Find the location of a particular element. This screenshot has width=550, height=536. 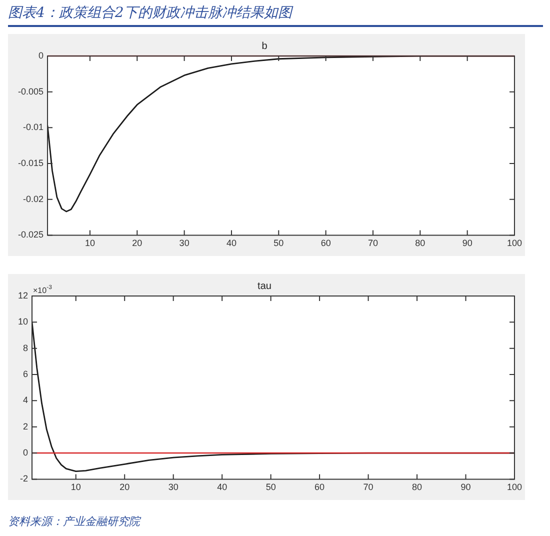

chart-title: tau is located at coordinates (265, 286).